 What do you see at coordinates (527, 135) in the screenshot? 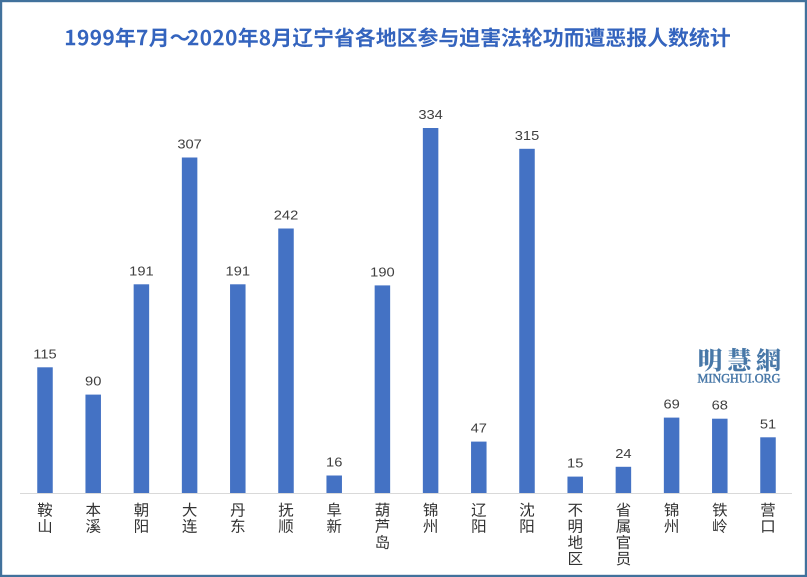
I see `svg-text: 315` at bounding box center [527, 135].